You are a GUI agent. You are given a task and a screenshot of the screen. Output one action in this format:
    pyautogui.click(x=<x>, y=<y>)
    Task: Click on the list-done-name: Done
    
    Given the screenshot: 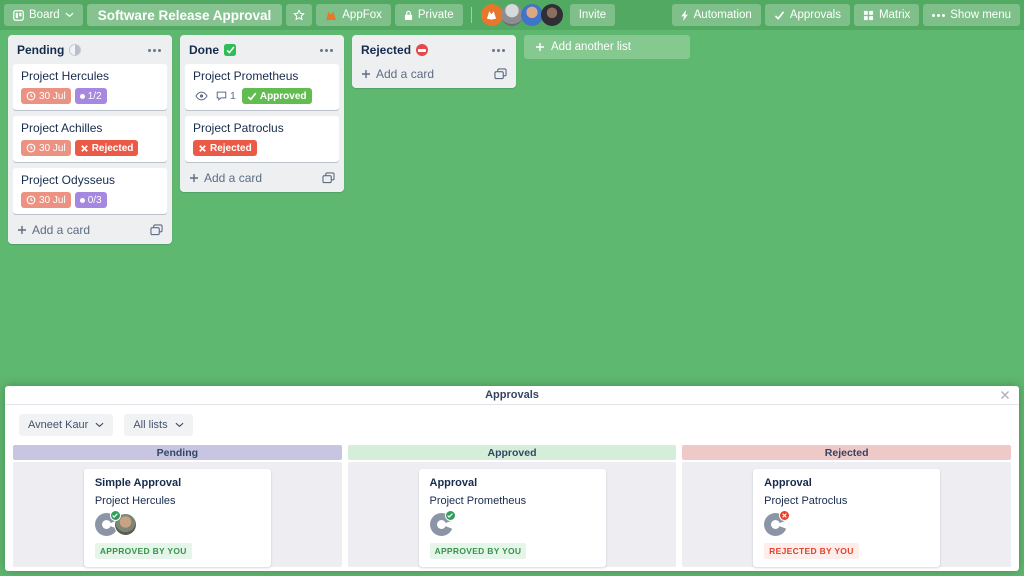 What is the action you would take?
    pyautogui.click(x=204, y=50)
    